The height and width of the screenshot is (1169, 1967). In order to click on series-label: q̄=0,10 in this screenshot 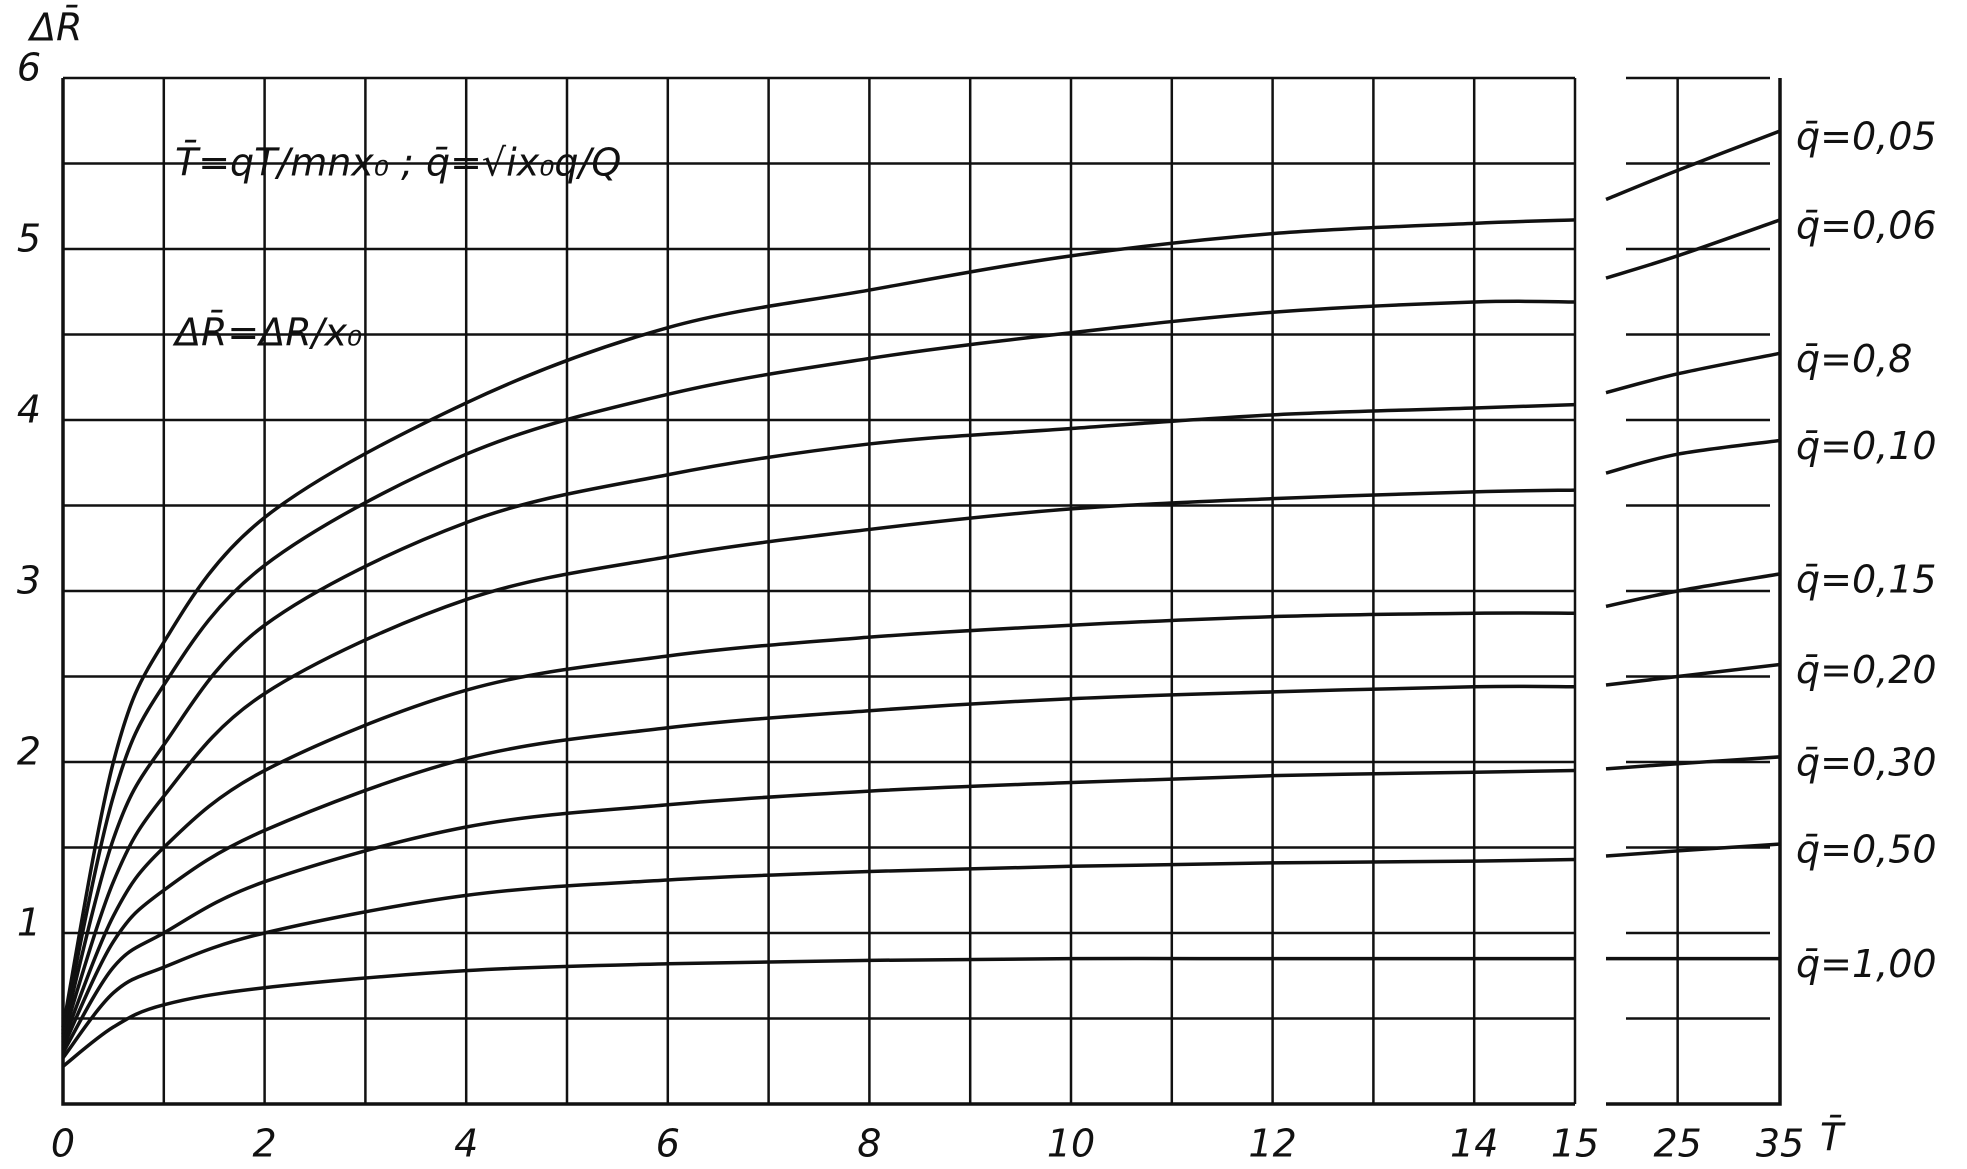, I will do `click(1866, 446)`.